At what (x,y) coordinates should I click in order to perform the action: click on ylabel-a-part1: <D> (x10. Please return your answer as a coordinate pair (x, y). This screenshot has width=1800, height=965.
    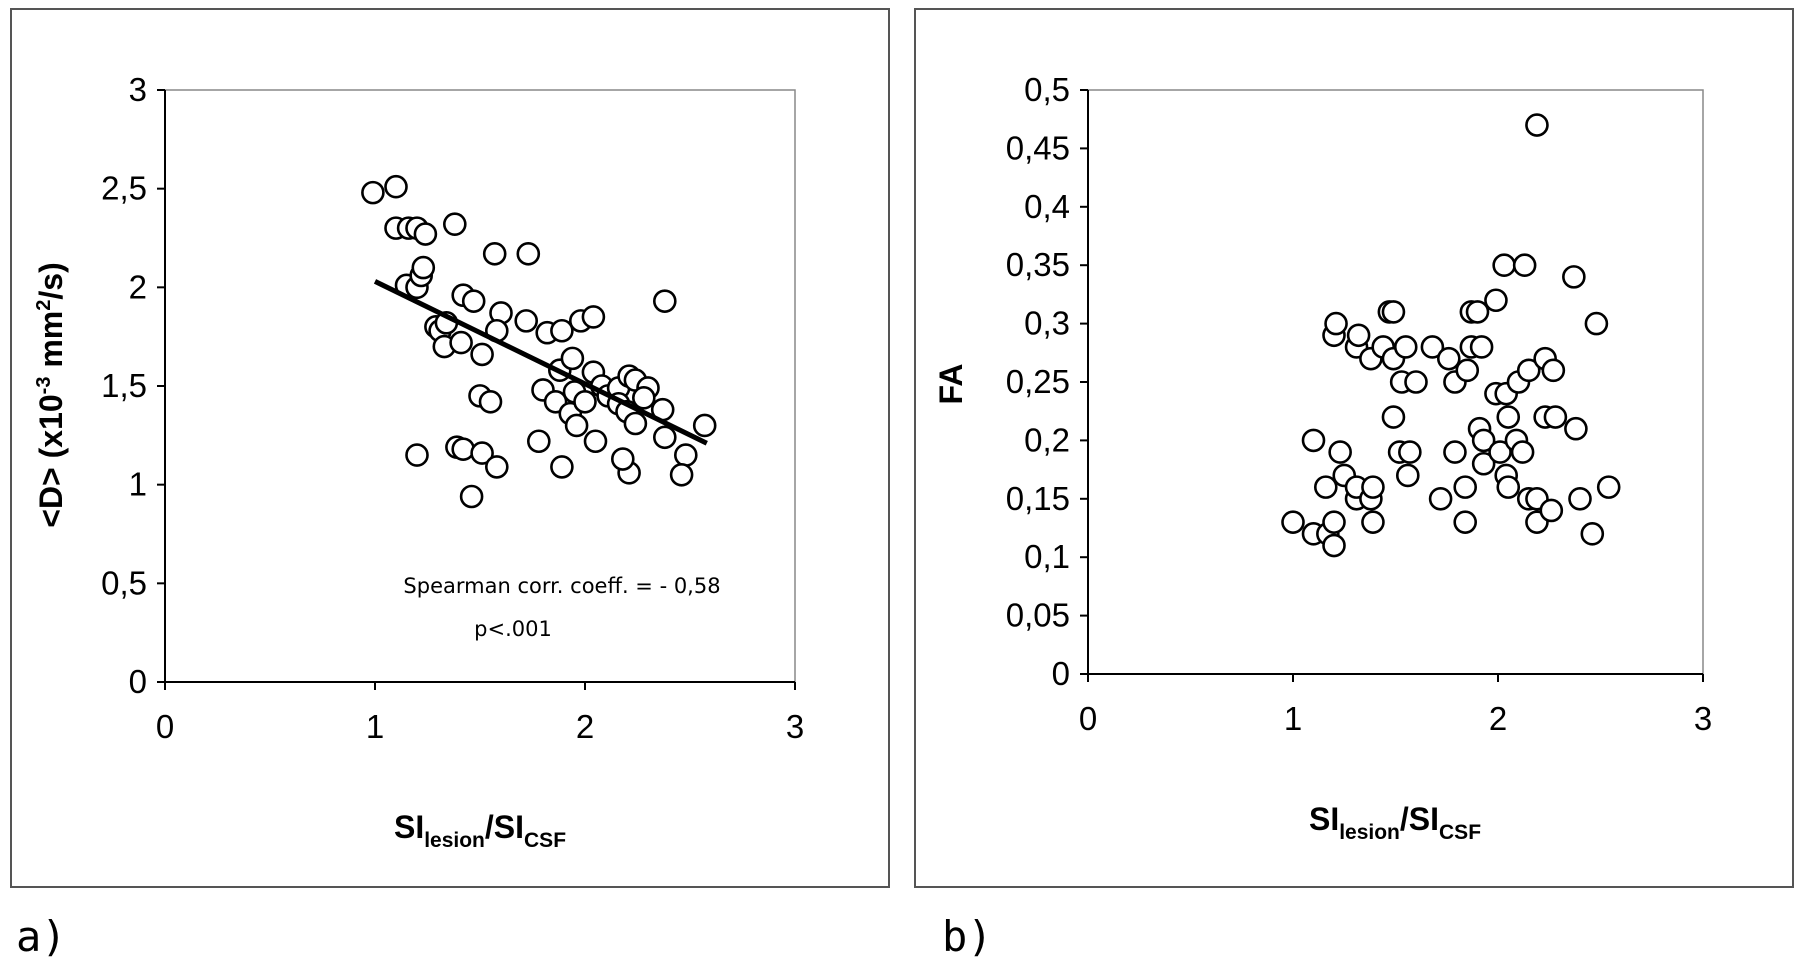
    Looking at the image, I should click on (51, 460).